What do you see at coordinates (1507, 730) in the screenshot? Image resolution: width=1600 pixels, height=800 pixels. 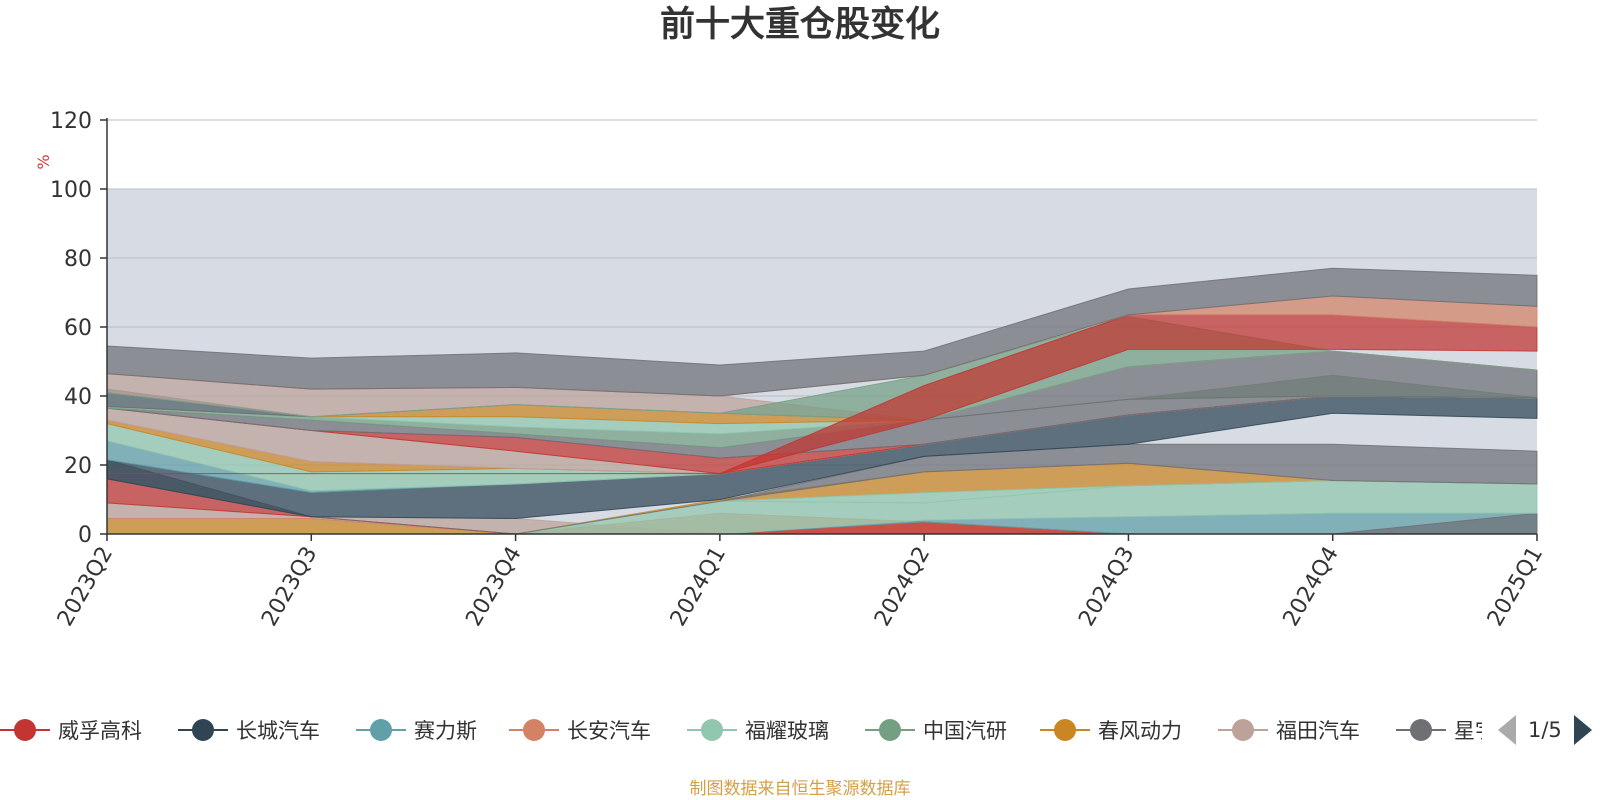 I see `legend-prev-page-icon` at bounding box center [1507, 730].